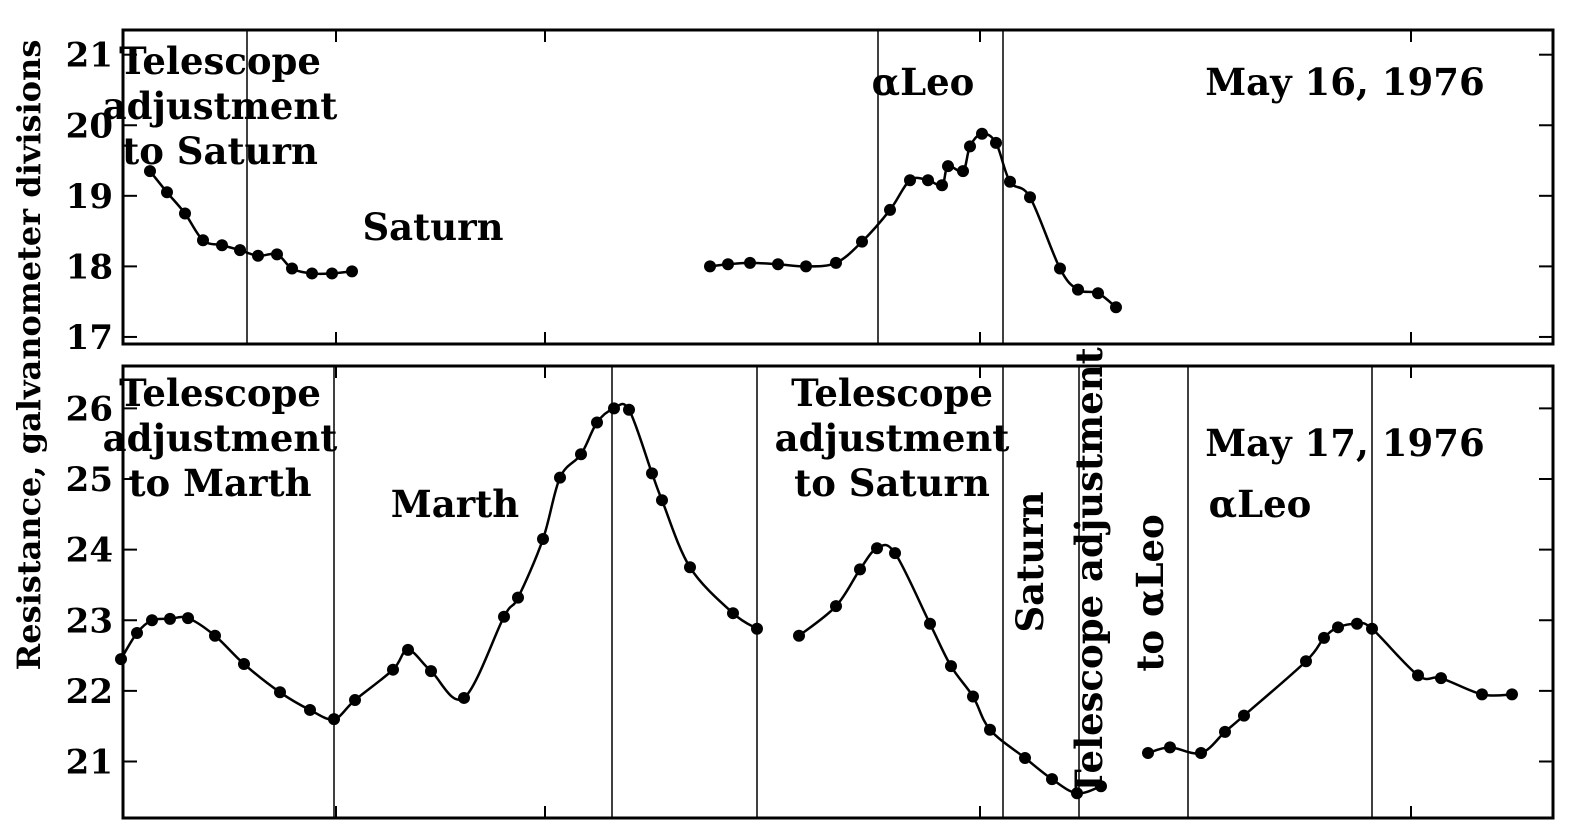 The height and width of the screenshot is (824, 1583). I want to click on y-tick-label: 25, so click(89, 480).